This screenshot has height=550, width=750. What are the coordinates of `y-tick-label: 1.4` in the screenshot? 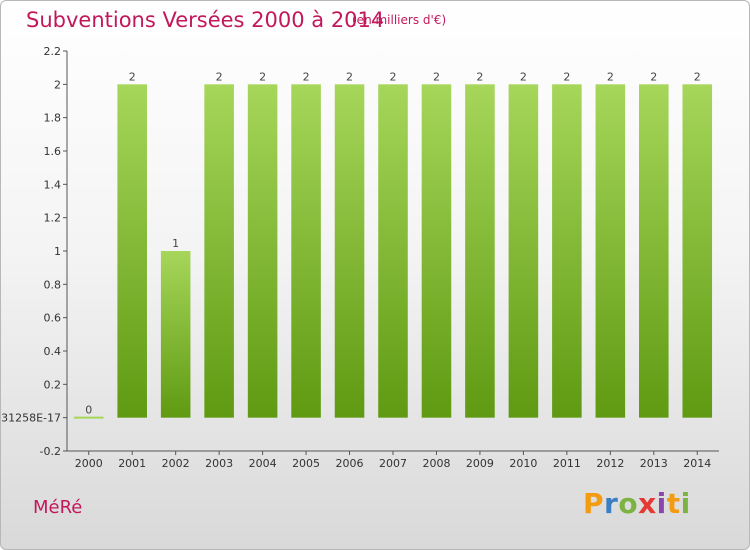 It's located at (53, 184).